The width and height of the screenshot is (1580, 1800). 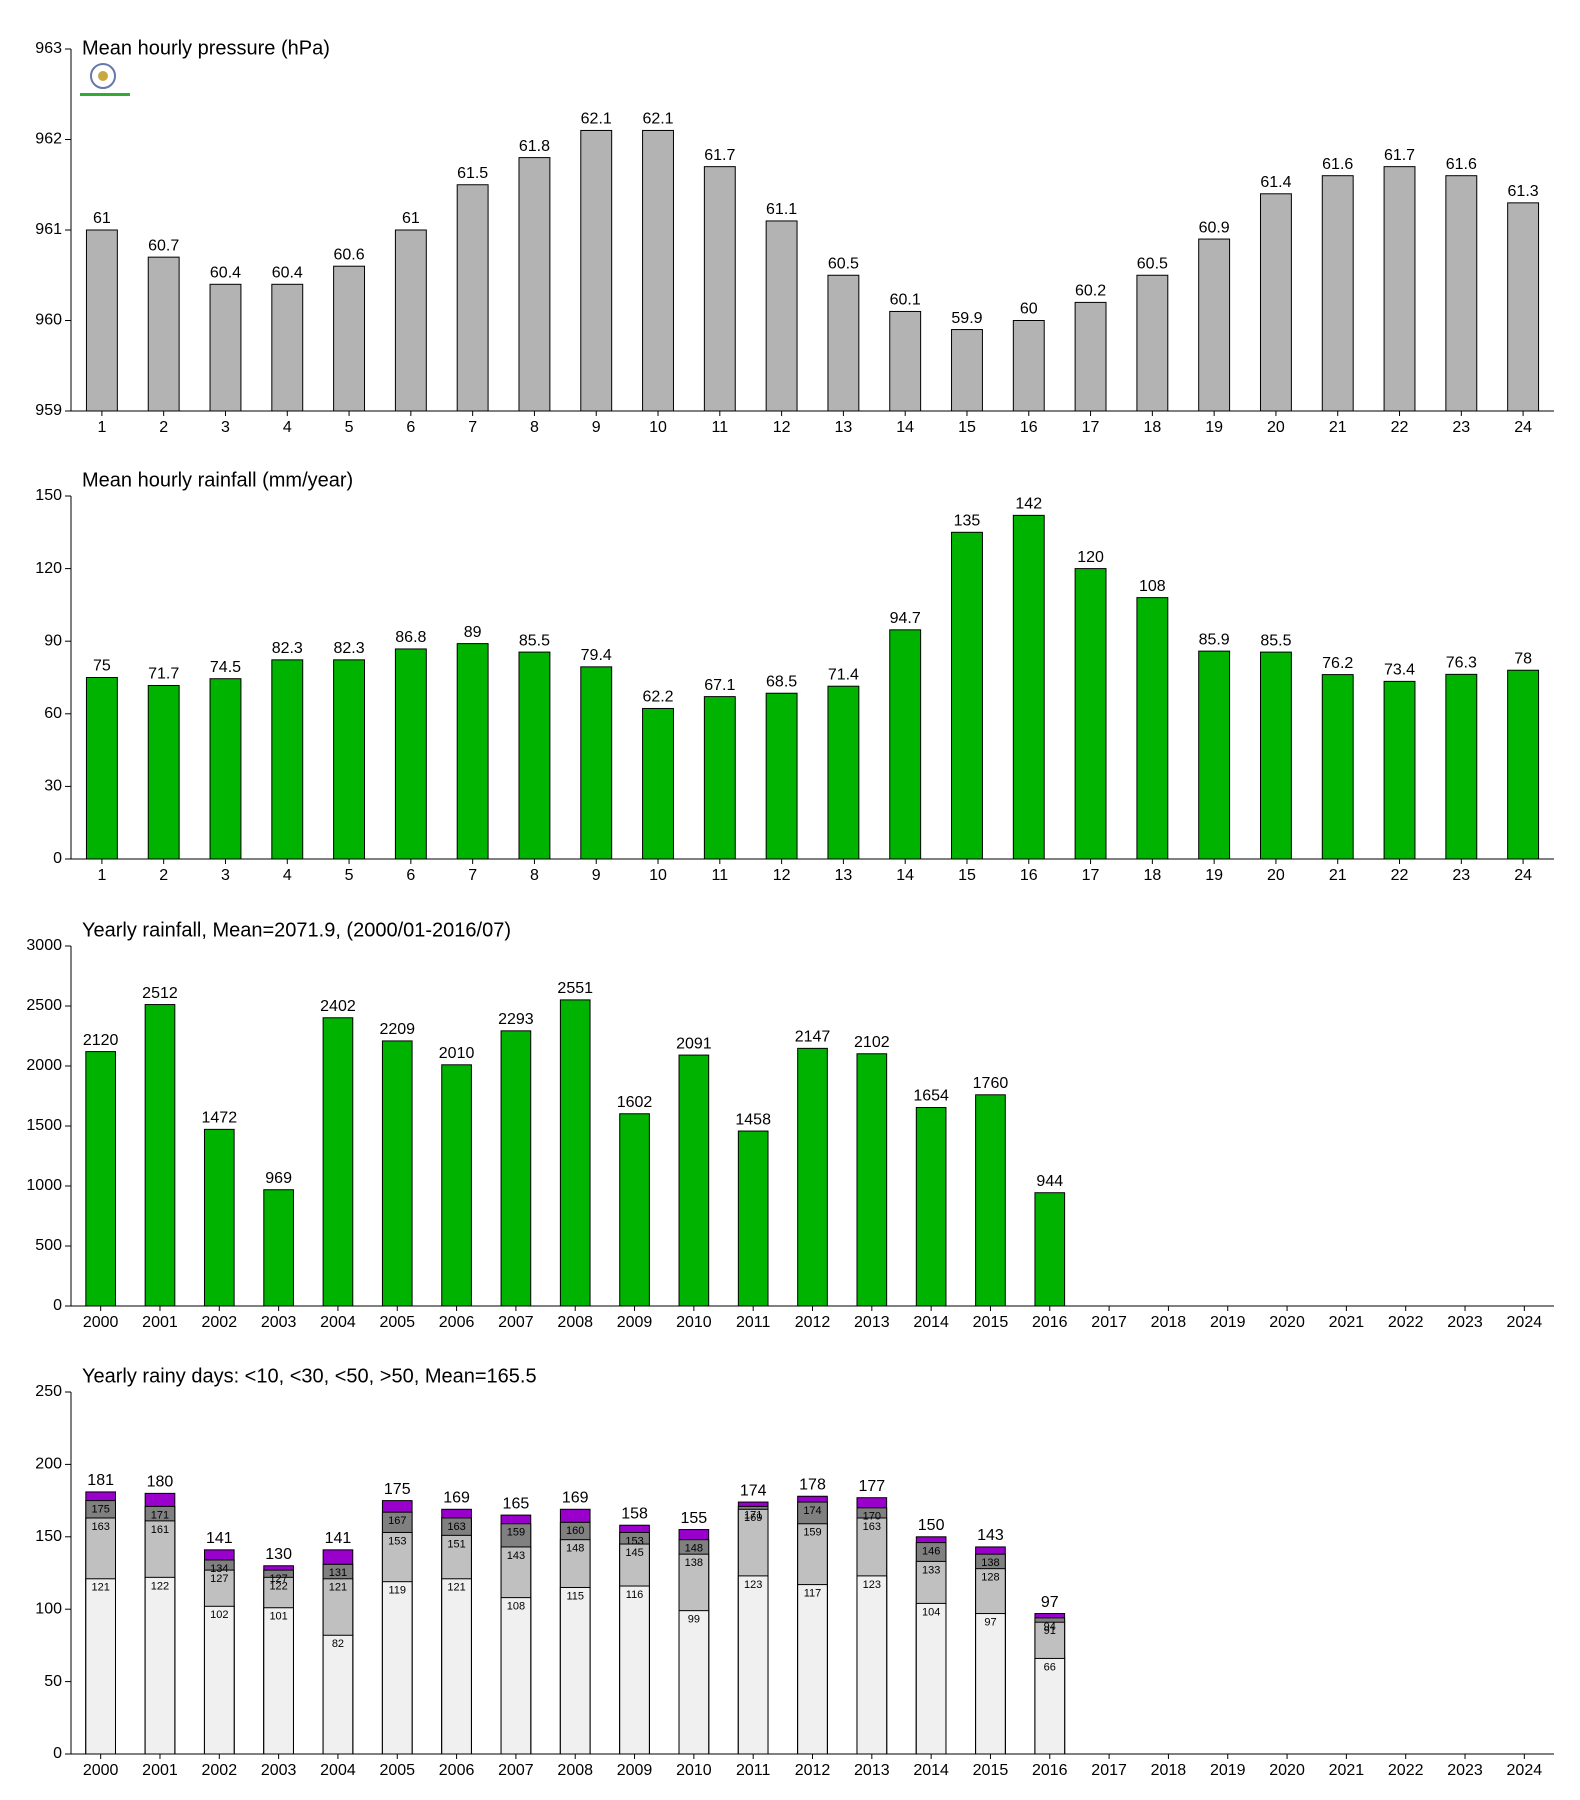 What do you see at coordinates (596, 655) in the screenshot?
I see `data-label: 79.4` at bounding box center [596, 655].